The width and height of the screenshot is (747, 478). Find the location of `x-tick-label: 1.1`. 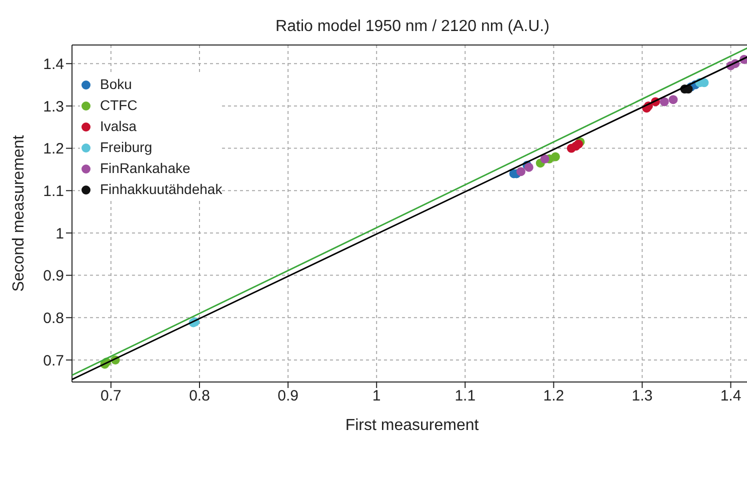

x-tick-label: 1.1 is located at coordinates (465, 396).